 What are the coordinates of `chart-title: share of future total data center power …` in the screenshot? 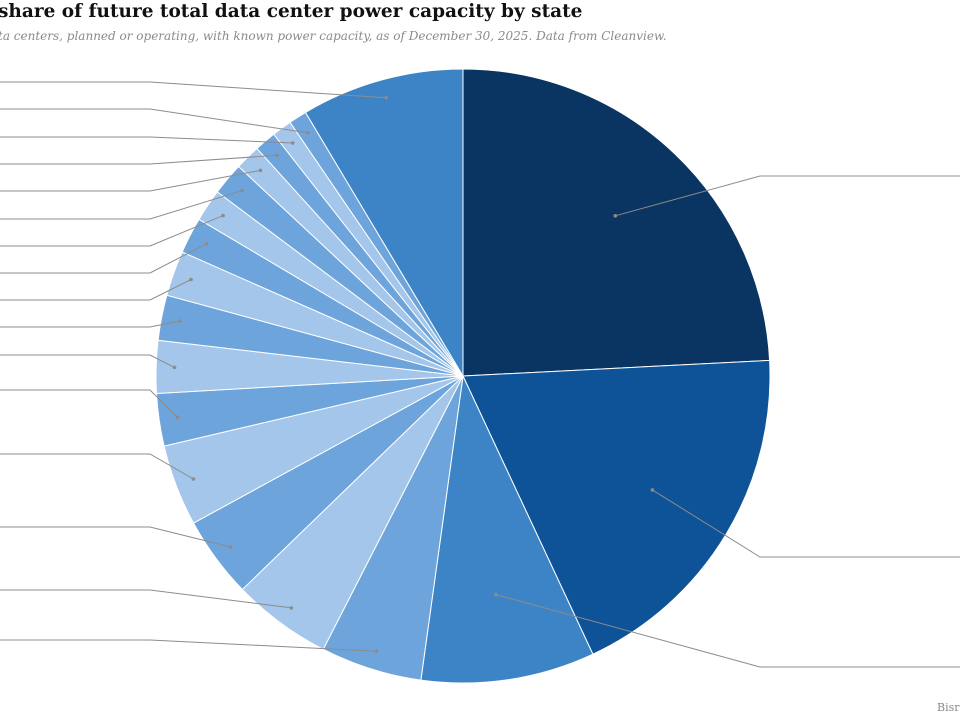 It's located at (291, 11).